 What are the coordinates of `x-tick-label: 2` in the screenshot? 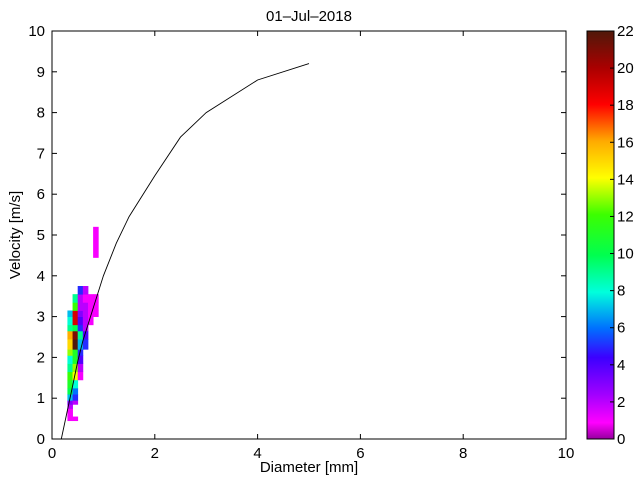 It's located at (155, 453).